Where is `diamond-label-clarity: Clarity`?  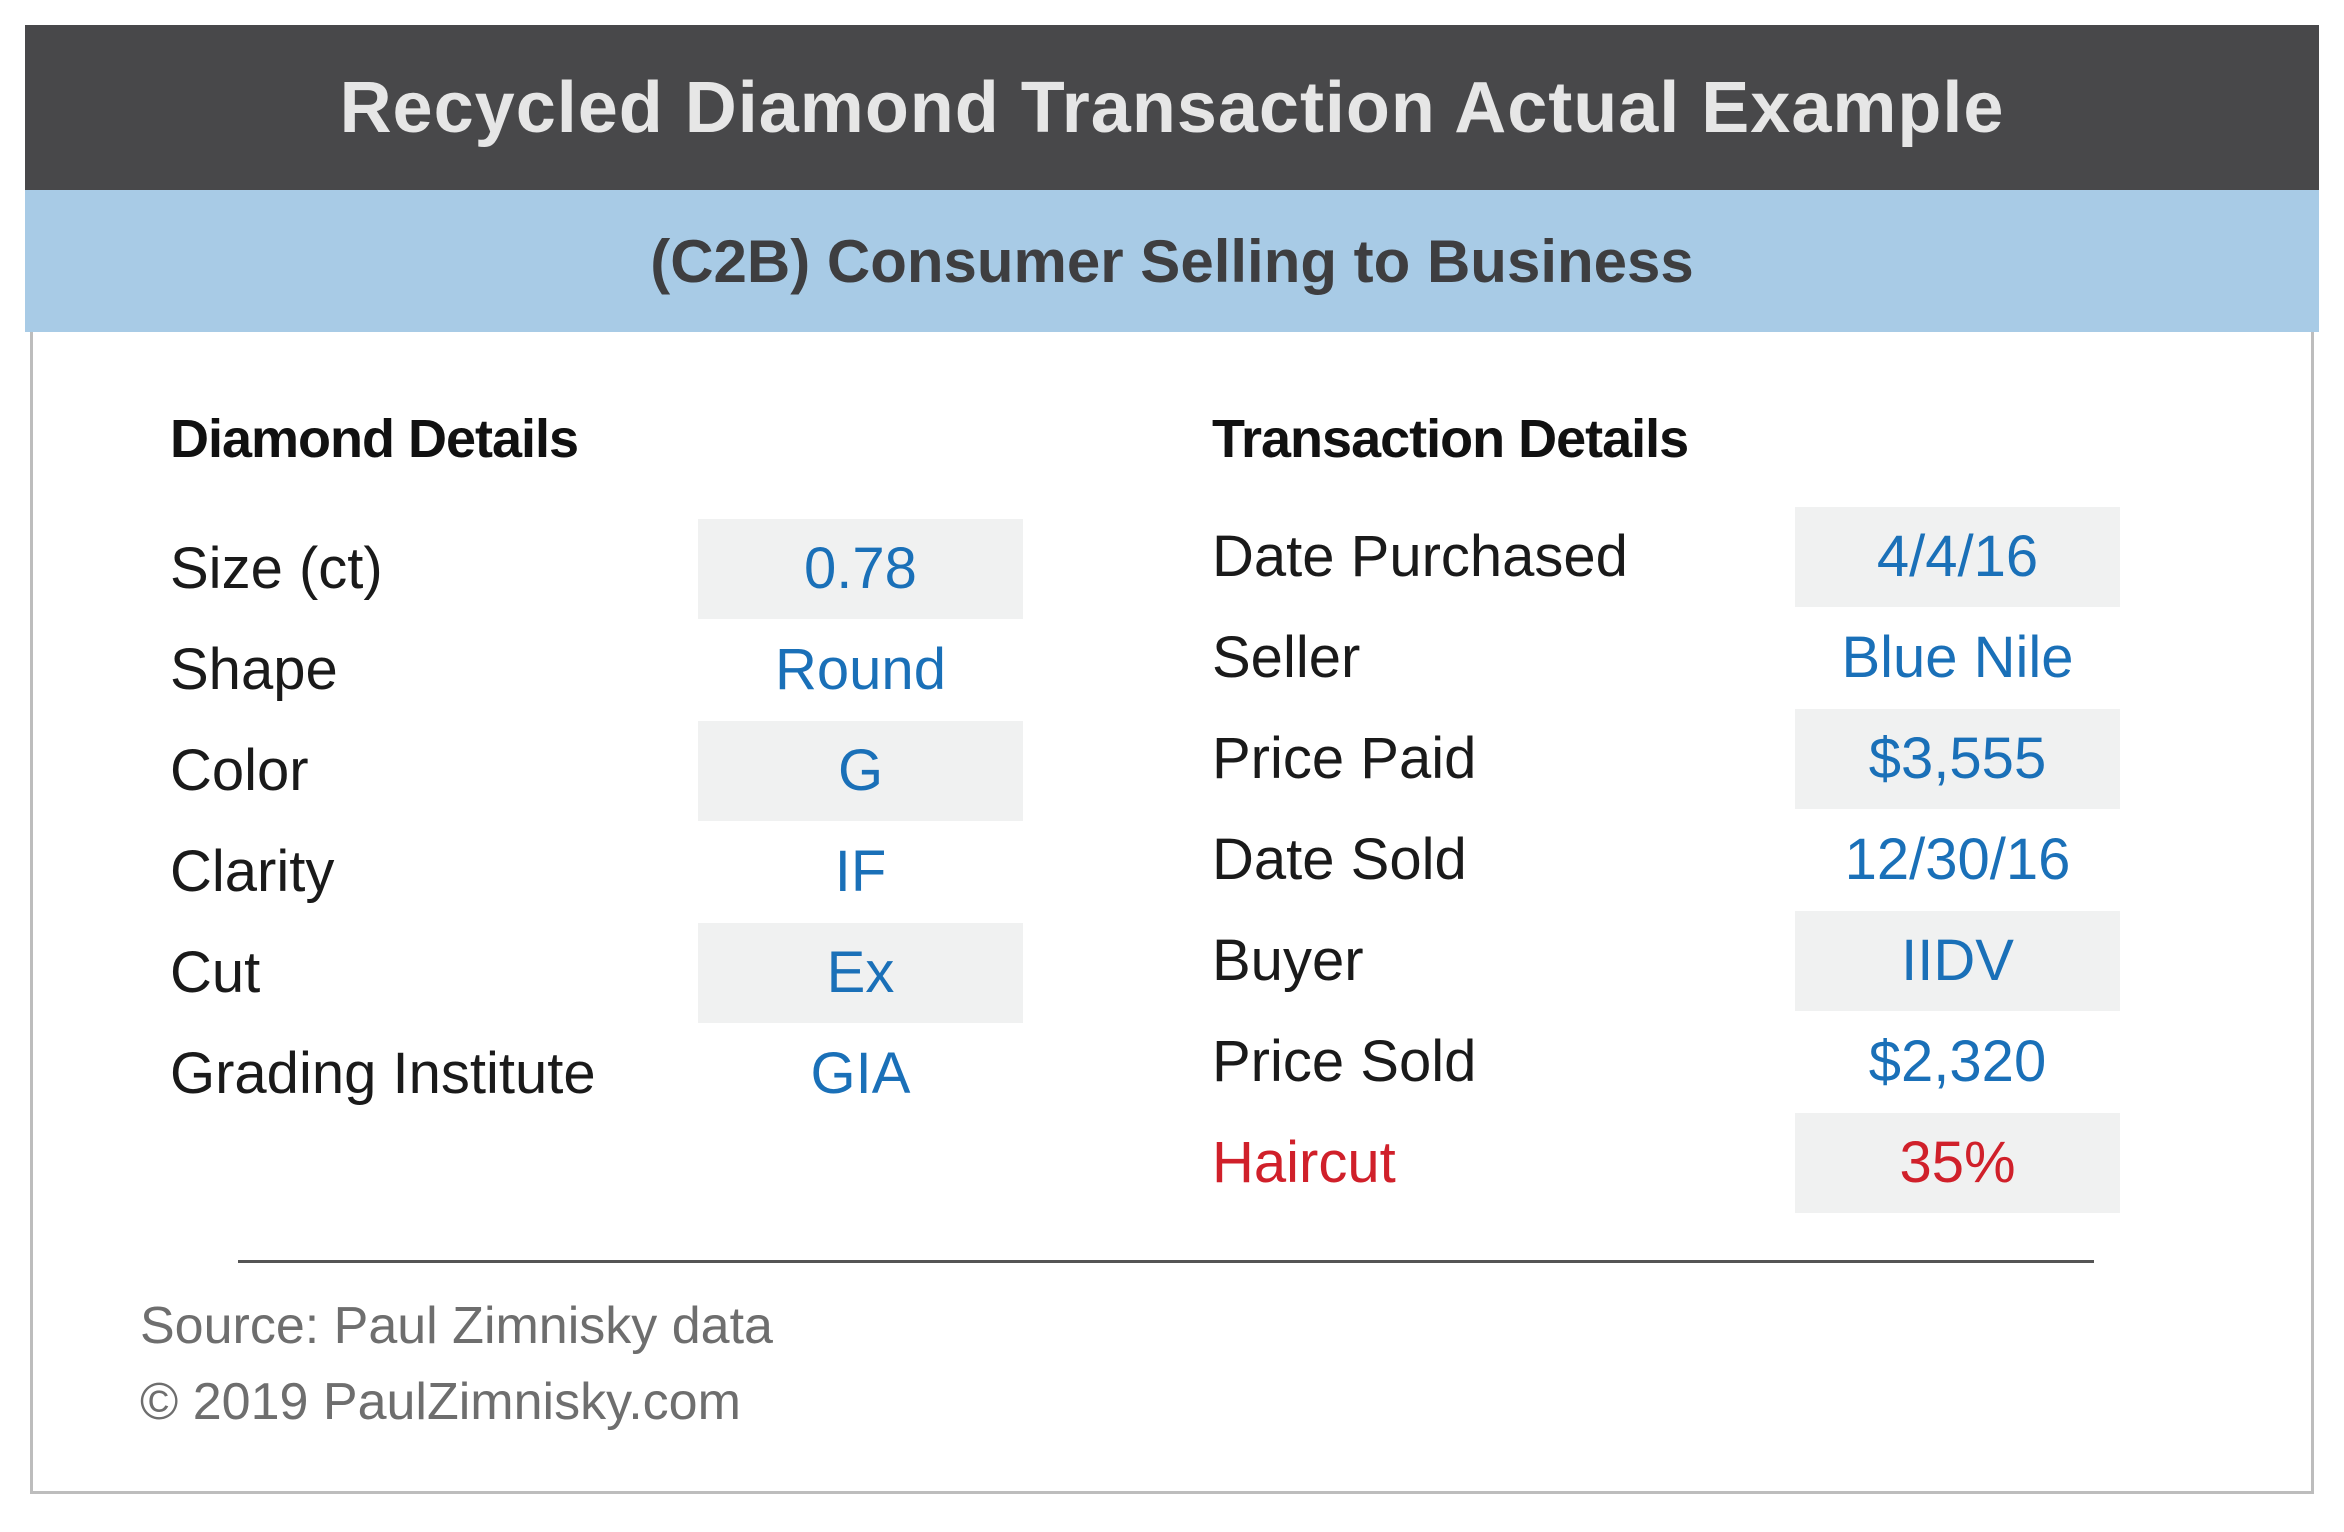
diamond-label-clarity: Clarity is located at coordinates (252, 871).